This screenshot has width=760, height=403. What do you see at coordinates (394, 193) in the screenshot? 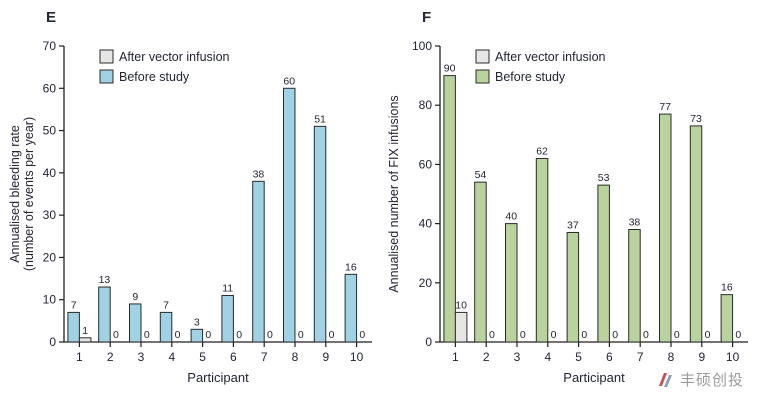
I see `y-axis-title: Annualised number of FIX infusions` at bounding box center [394, 193].